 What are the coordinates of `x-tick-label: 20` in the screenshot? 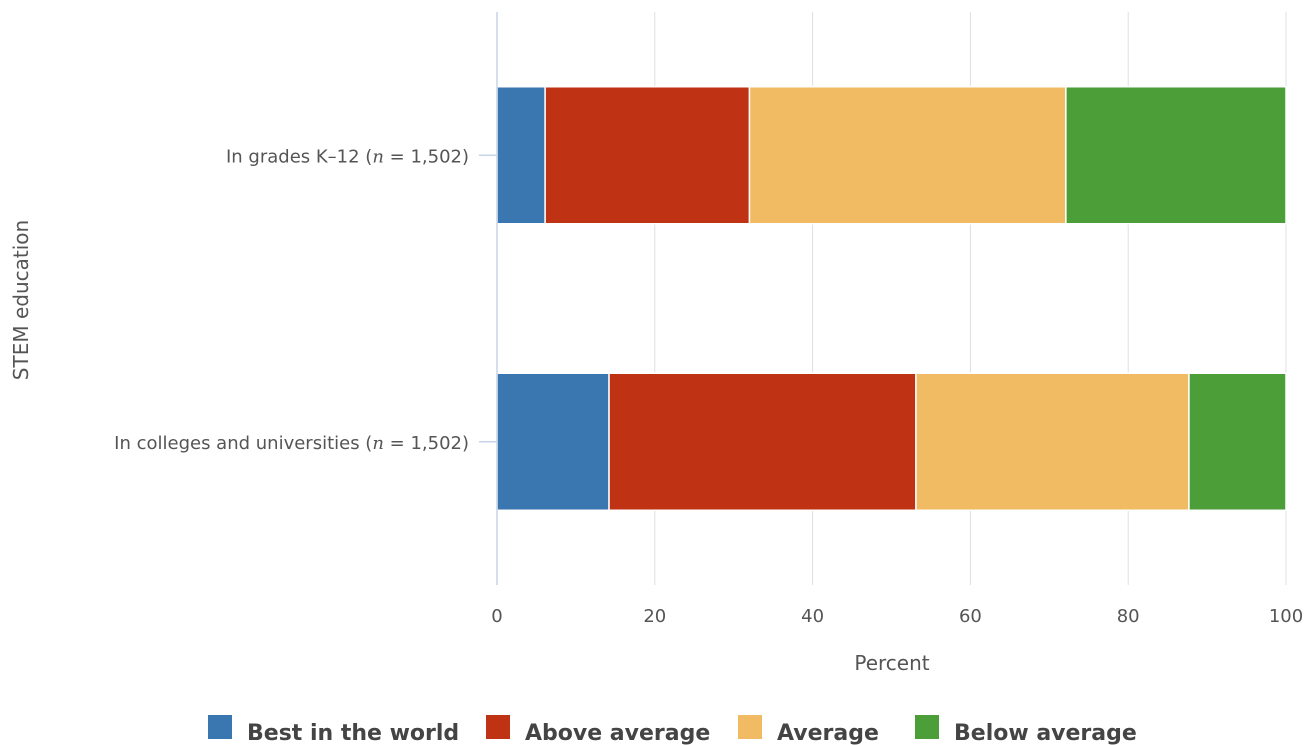 It's located at (654, 616).